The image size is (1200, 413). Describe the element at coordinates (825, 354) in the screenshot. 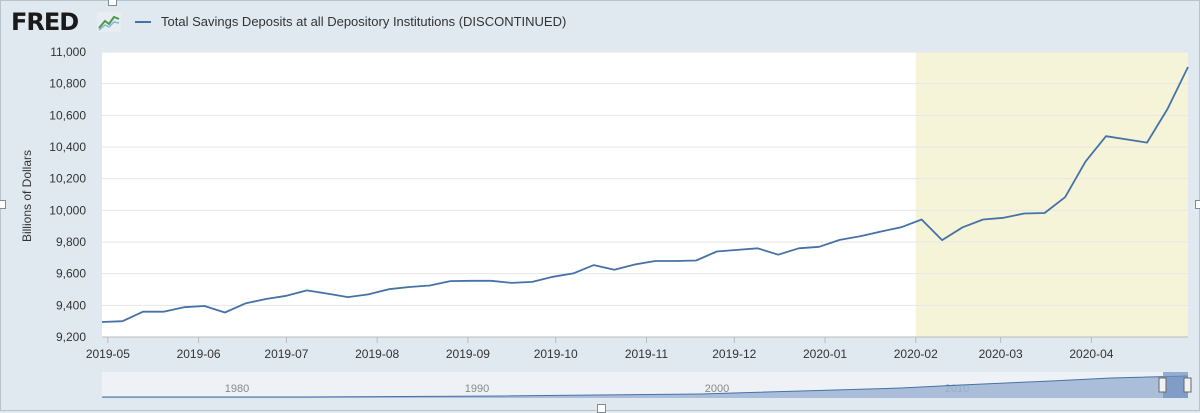

I see `x-tick-label: 2020-01` at that location.